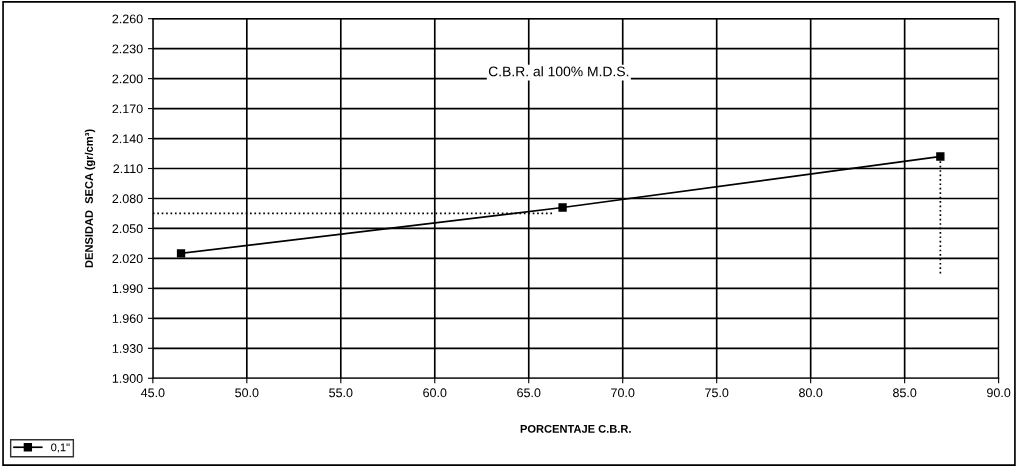 The width and height of the screenshot is (1019, 467). What do you see at coordinates (127, 318) in the screenshot?
I see `y-tick-label: 1.960` at bounding box center [127, 318].